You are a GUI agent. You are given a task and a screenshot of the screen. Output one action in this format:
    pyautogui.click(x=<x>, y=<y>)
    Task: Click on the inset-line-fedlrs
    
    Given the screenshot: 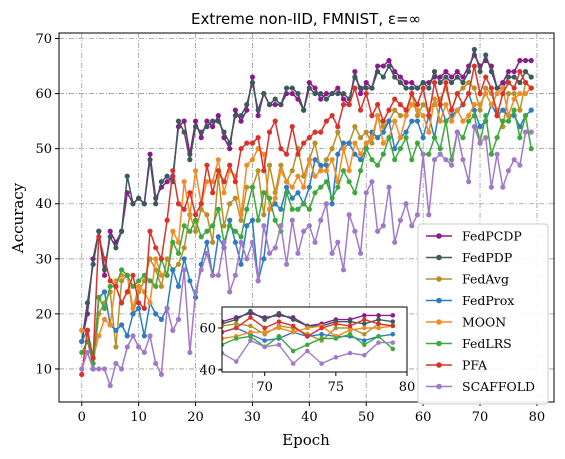 What is the action you would take?
    pyautogui.click(x=308, y=342)
    